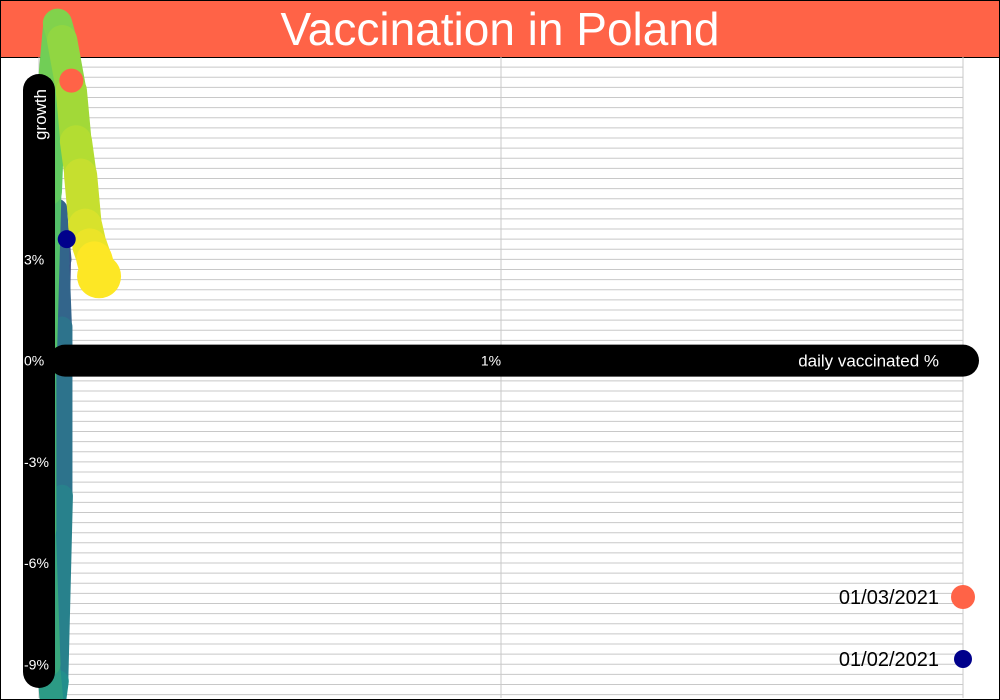 This screenshot has height=700, width=1000. I want to click on title-bar: Vaccination in Poland, so click(500, 29).